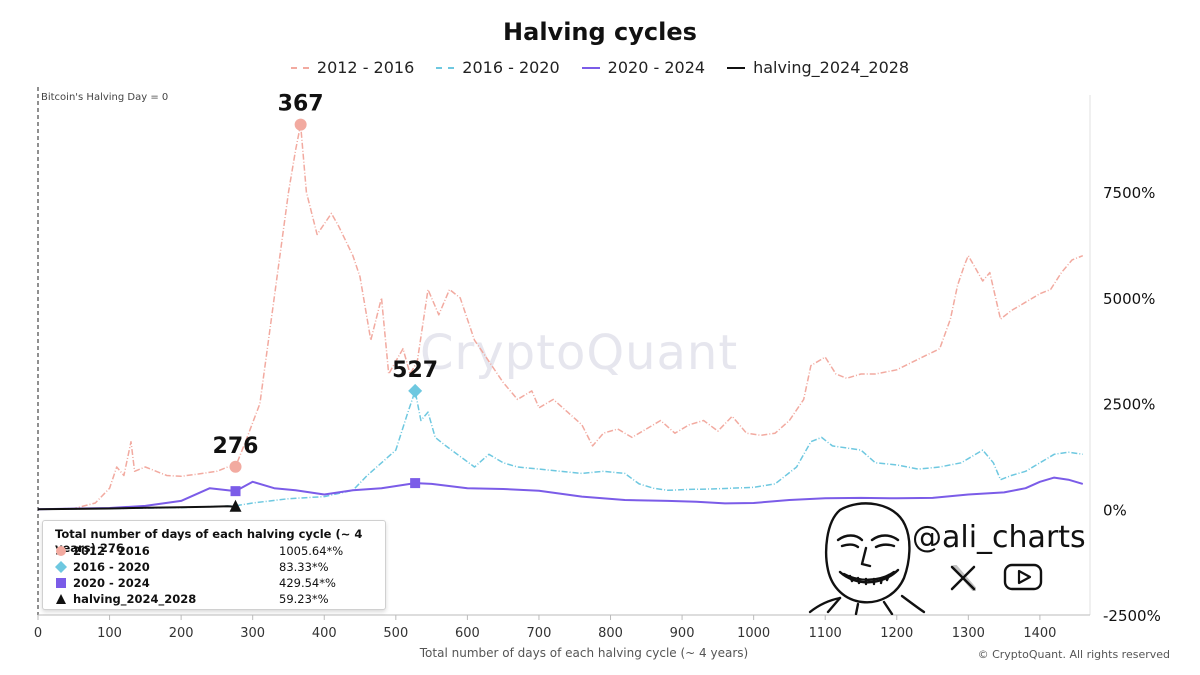 The height and width of the screenshot is (675, 1200). I want to click on y-tick-label: 2500%, so click(1129, 405).